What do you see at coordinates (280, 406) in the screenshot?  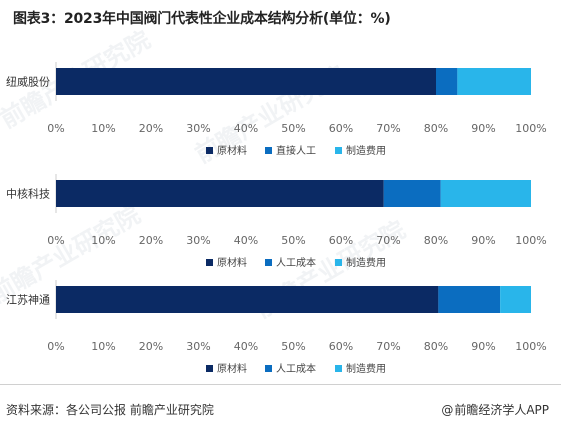 I see `footer: 资料来源：各公司公报 前瞻产业研究院 @前瞻经济学人APP` at bounding box center [280, 406].